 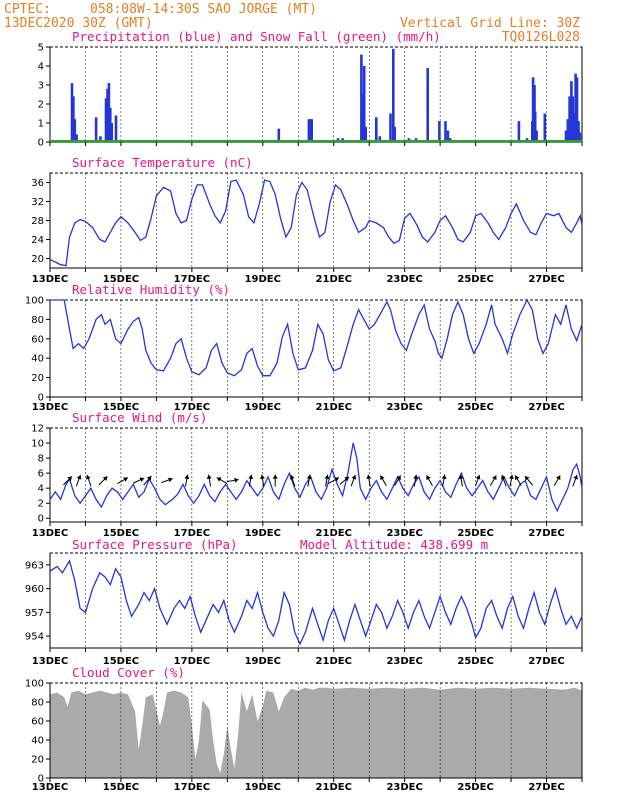 I want to click on panel-title: Surface Temperature (nC), so click(x=162, y=162).